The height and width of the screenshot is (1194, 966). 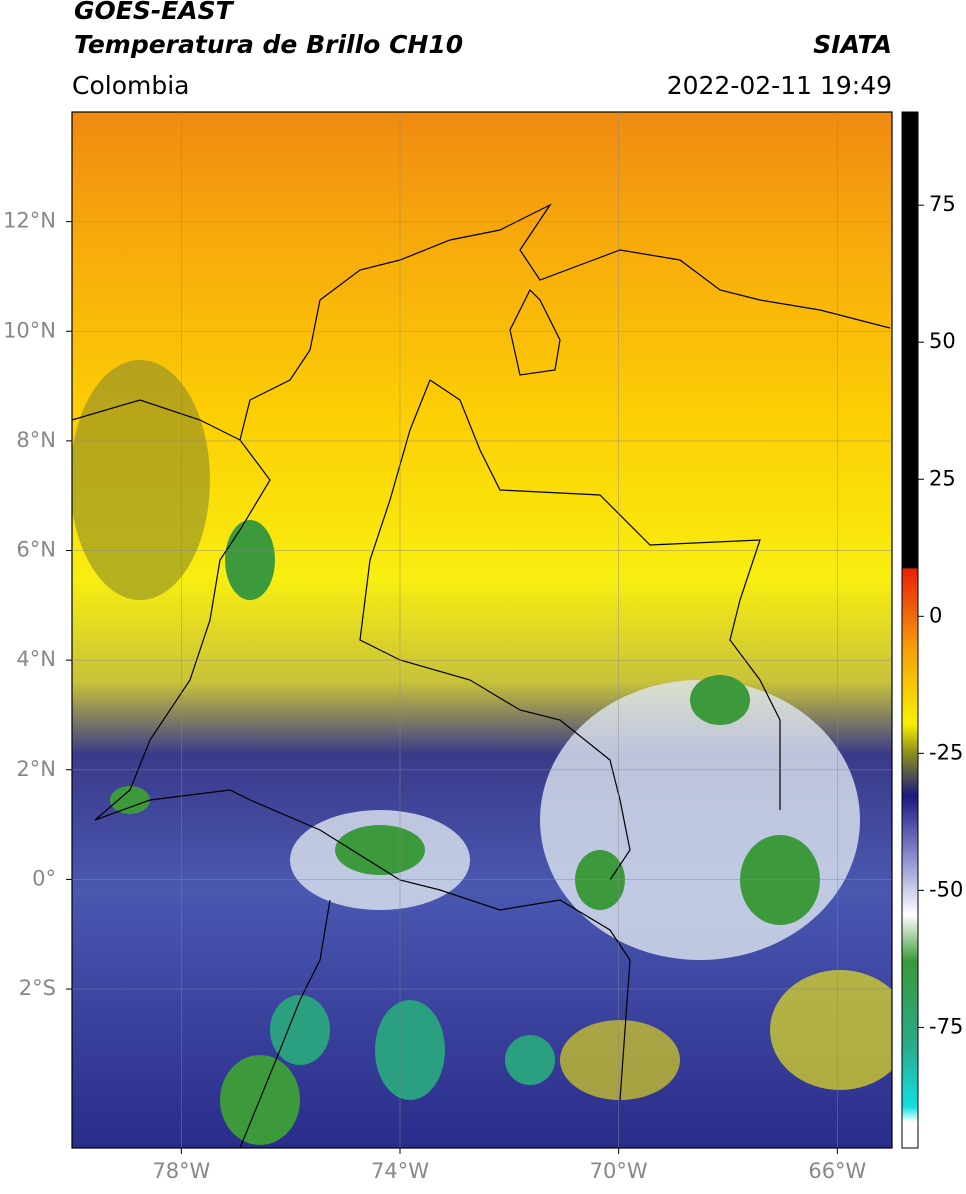 What do you see at coordinates (942, 204) in the screenshot?
I see `colorbar-tick-label: 75` at bounding box center [942, 204].